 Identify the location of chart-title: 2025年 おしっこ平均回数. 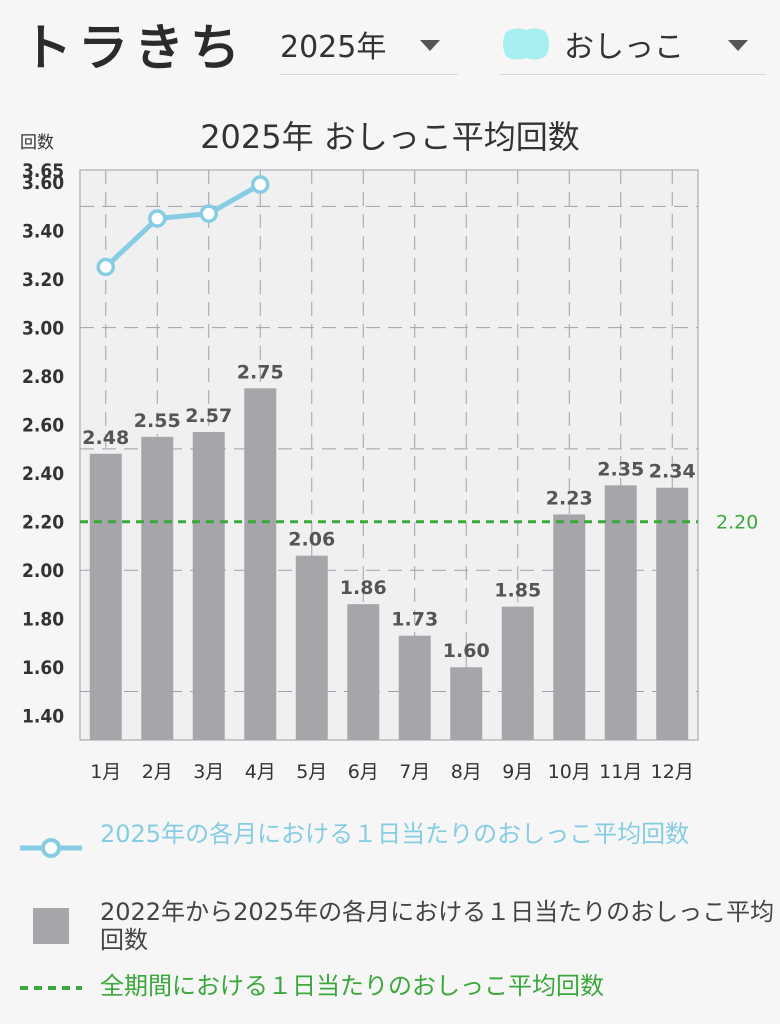
(390, 137).